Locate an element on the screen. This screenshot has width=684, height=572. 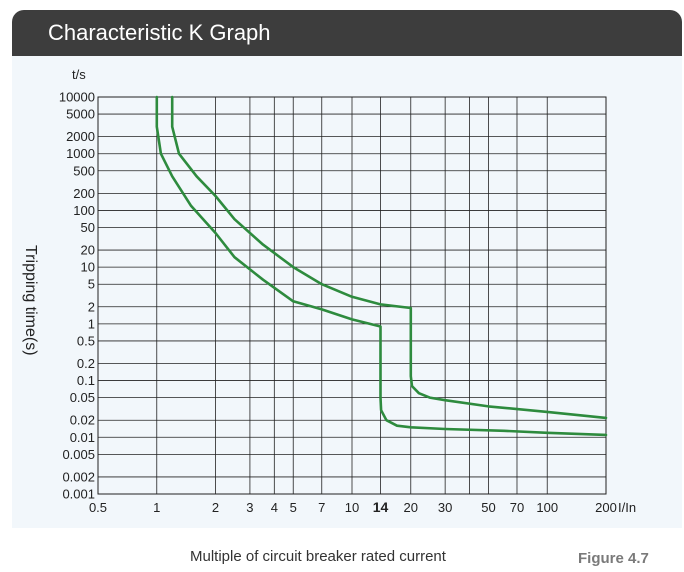
y-tick-label: 1000 is located at coordinates (80, 153).